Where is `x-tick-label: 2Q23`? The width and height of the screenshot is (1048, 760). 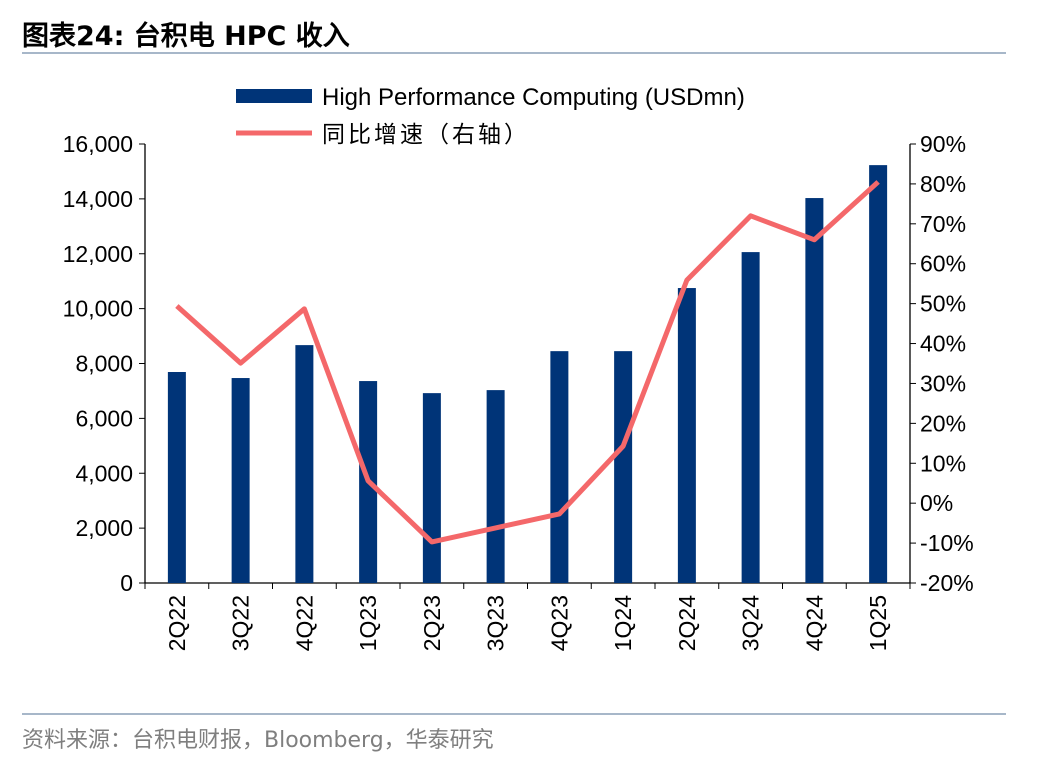
x-tick-label: 2Q23 is located at coordinates (432, 623).